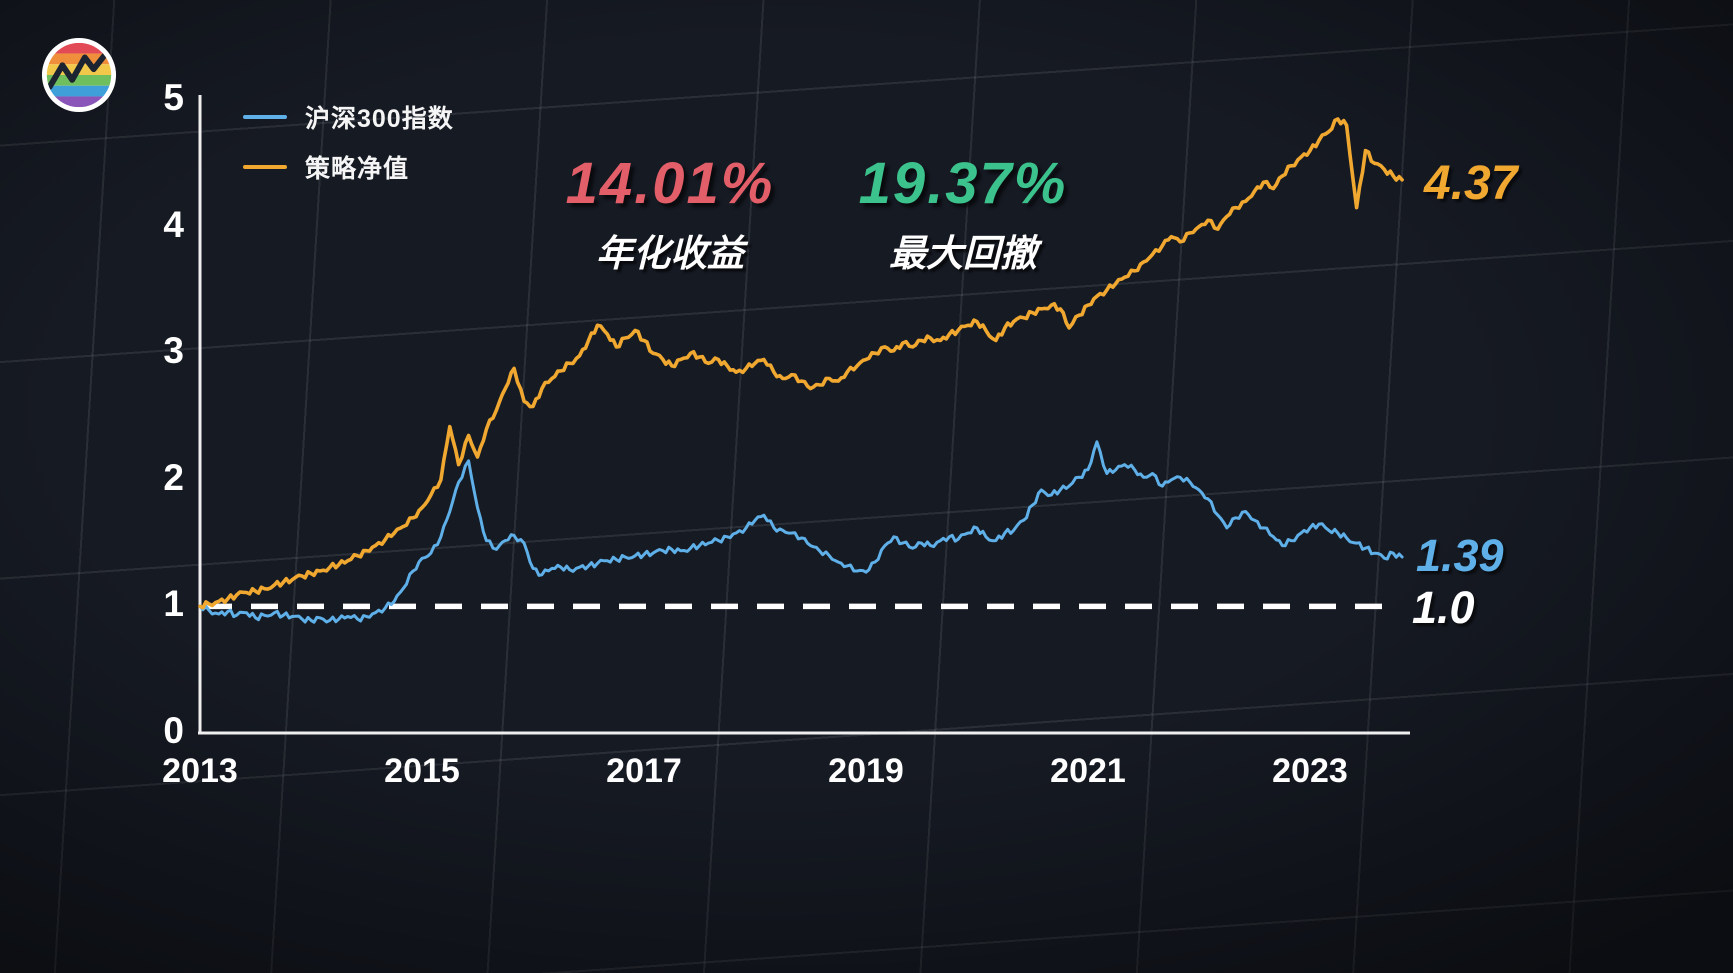 The image size is (1733, 973). What do you see at coordinates (265, 117) in the screenshot?
I see `legend-swatch-index` at bounding box center [265, 117].